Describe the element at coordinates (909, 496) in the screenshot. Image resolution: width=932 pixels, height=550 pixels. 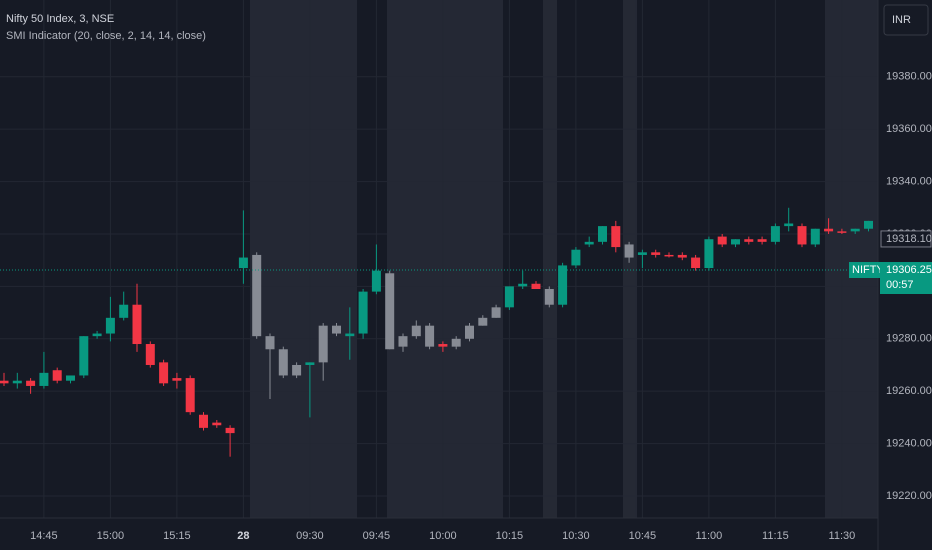
I see `y-tick-label: 19220.00` at that location.